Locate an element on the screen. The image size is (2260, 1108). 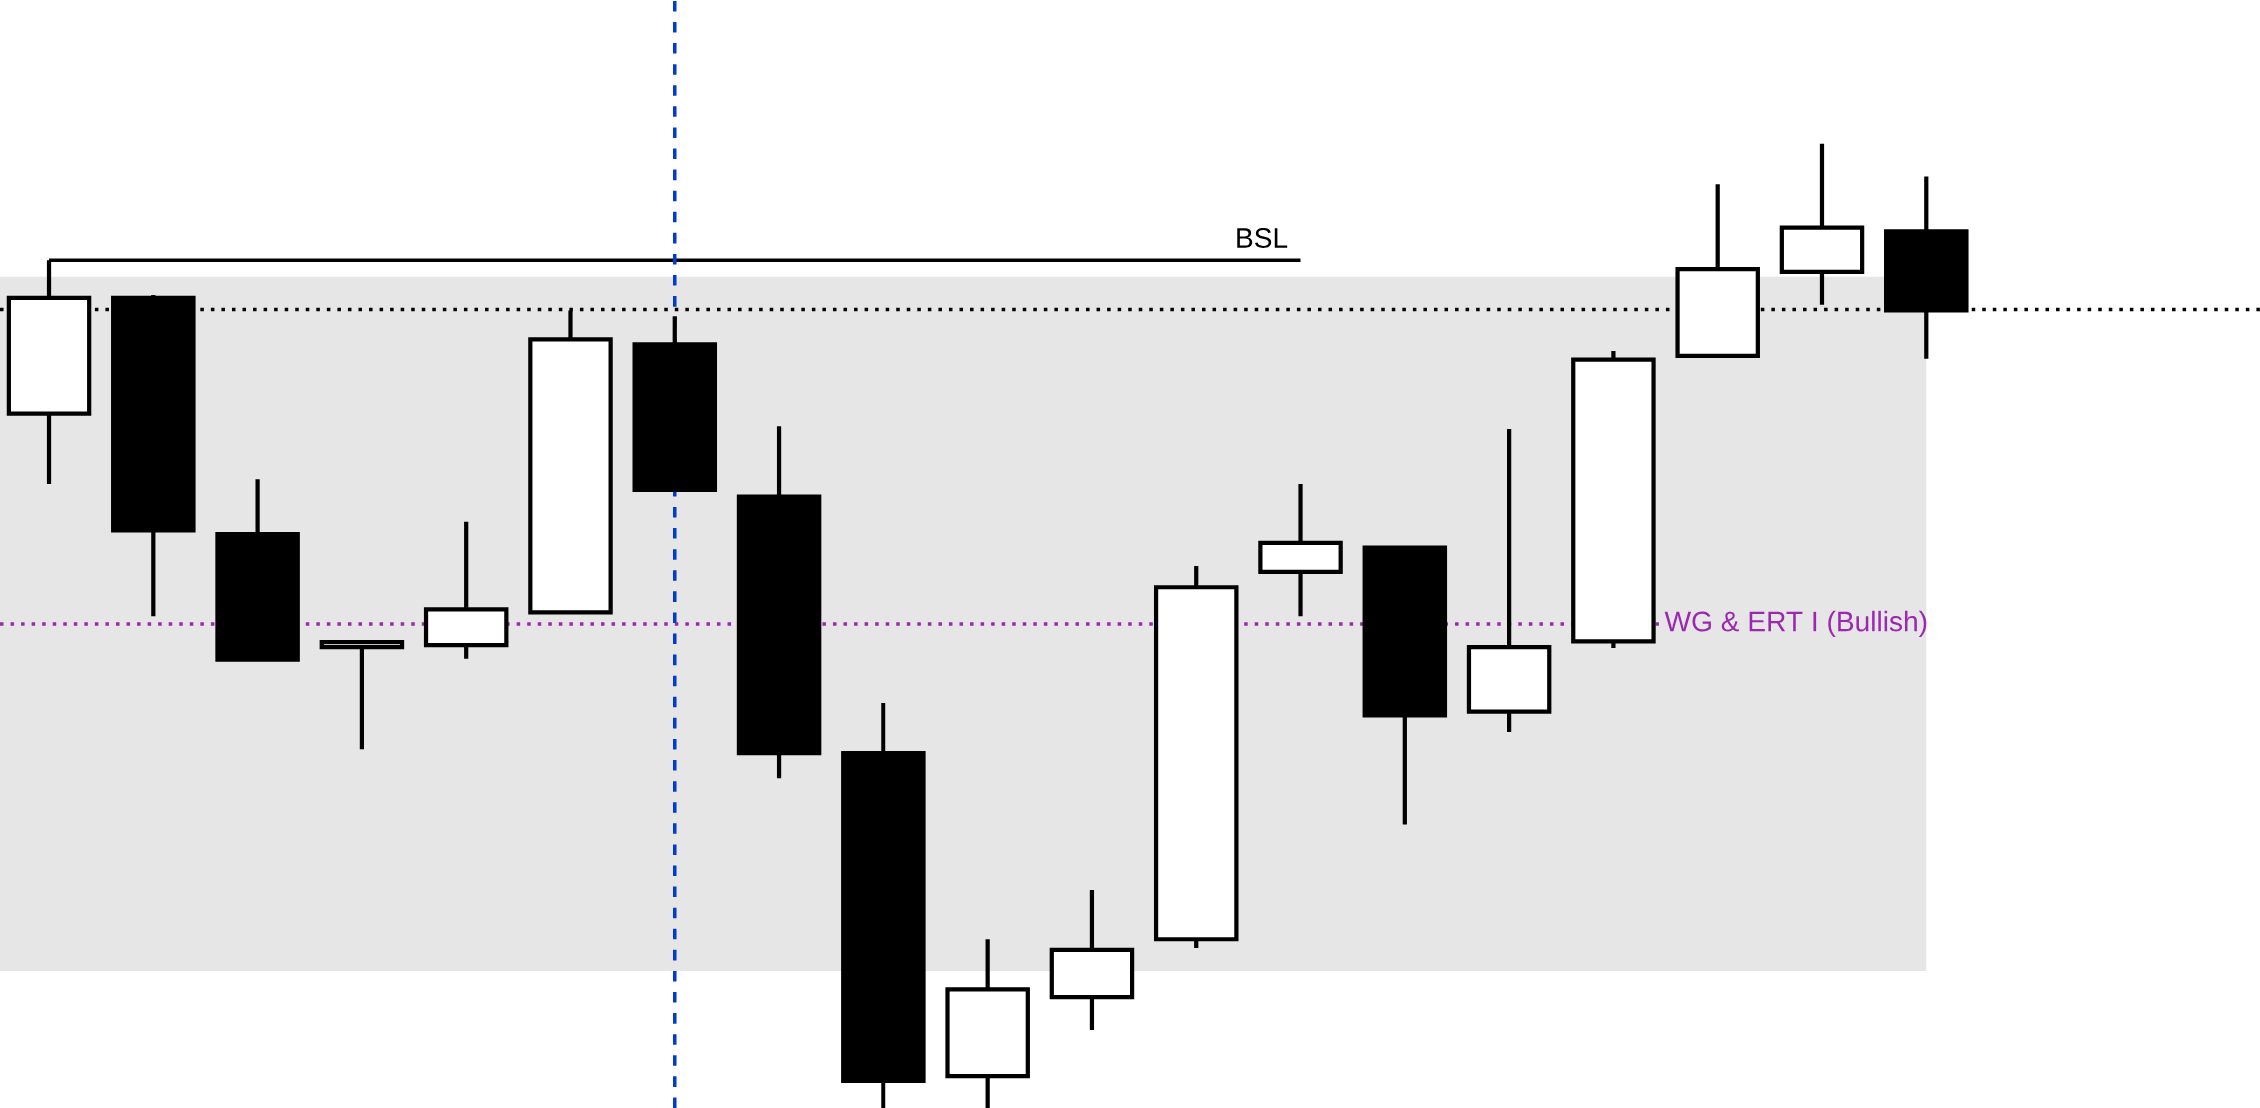
ref-line-label: WG & ERT I (Bullish) is located at coordinates (1795, 624).